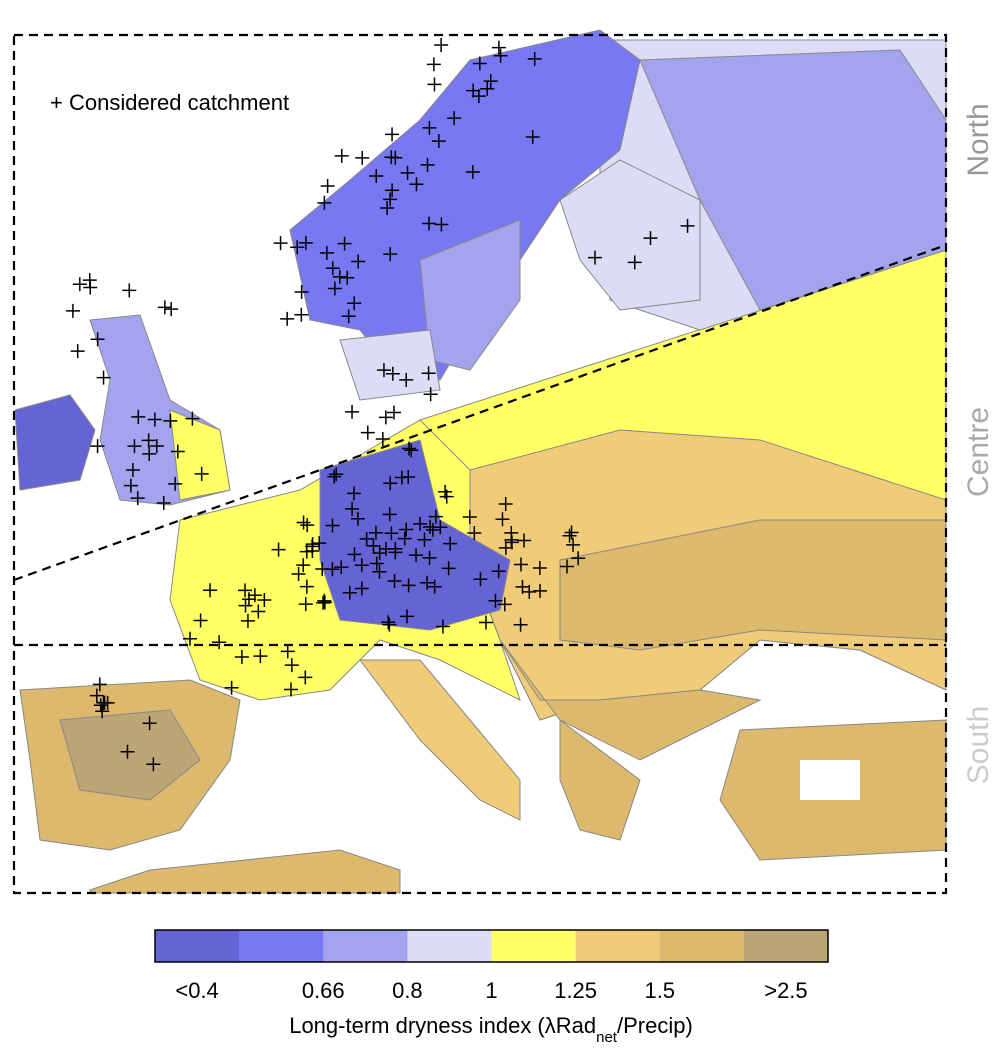  What do you see at coordinates (977, 745) in the screenshot?
I see `region-label: South` at bounding box center [977, 745].